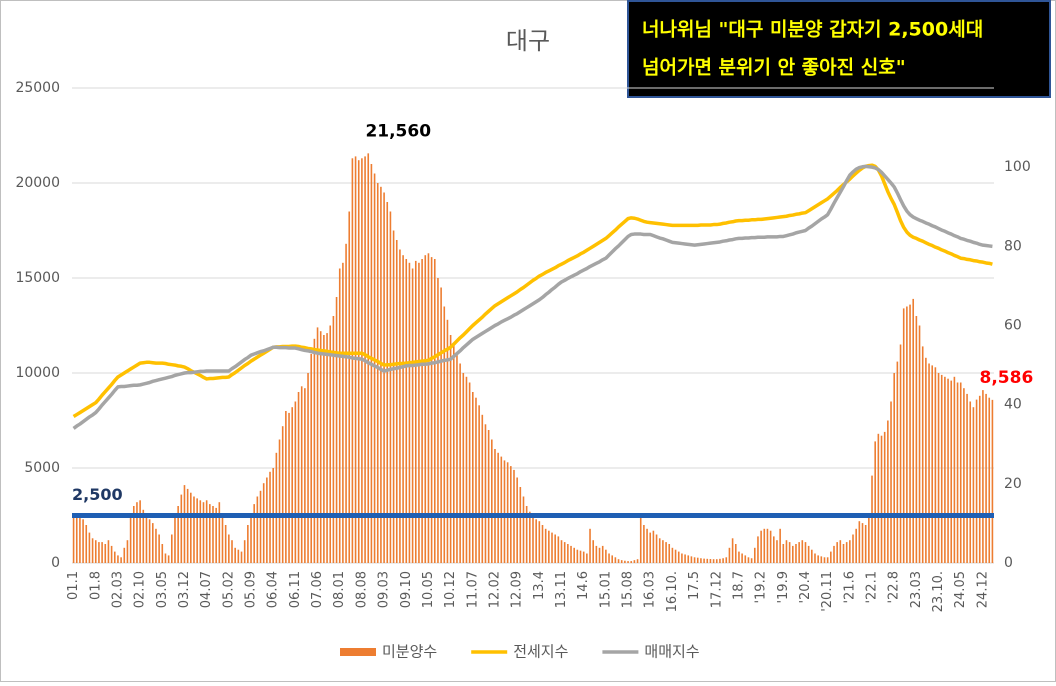  I want to click on headline-box, so click(839, 49).